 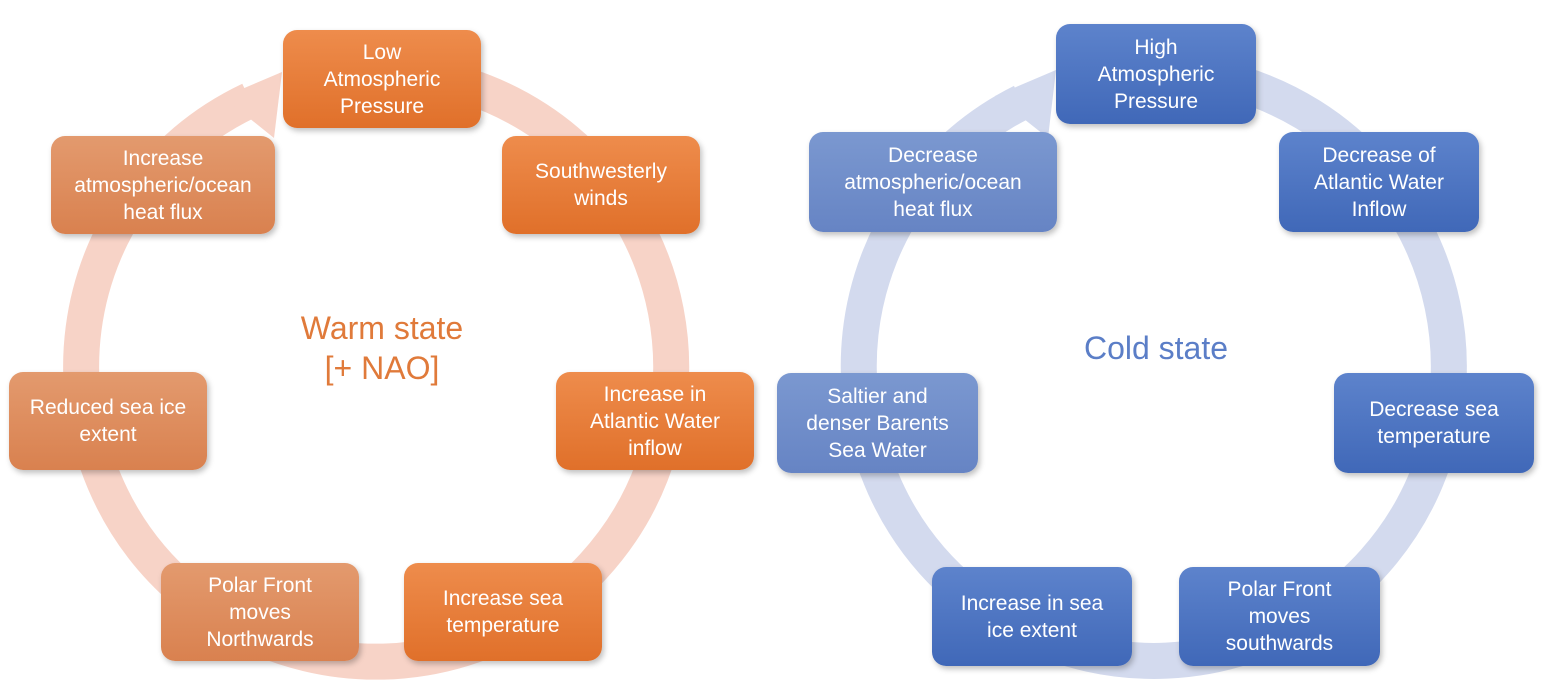 I want to click on cold-node-polar-front: Polar Front moves southwards, so click(x=1279, y=616).